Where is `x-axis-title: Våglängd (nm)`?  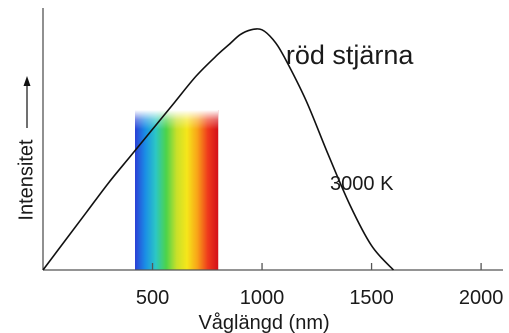
x-axis-title: Våglängd (nm) is located at coordinates (263, 322).